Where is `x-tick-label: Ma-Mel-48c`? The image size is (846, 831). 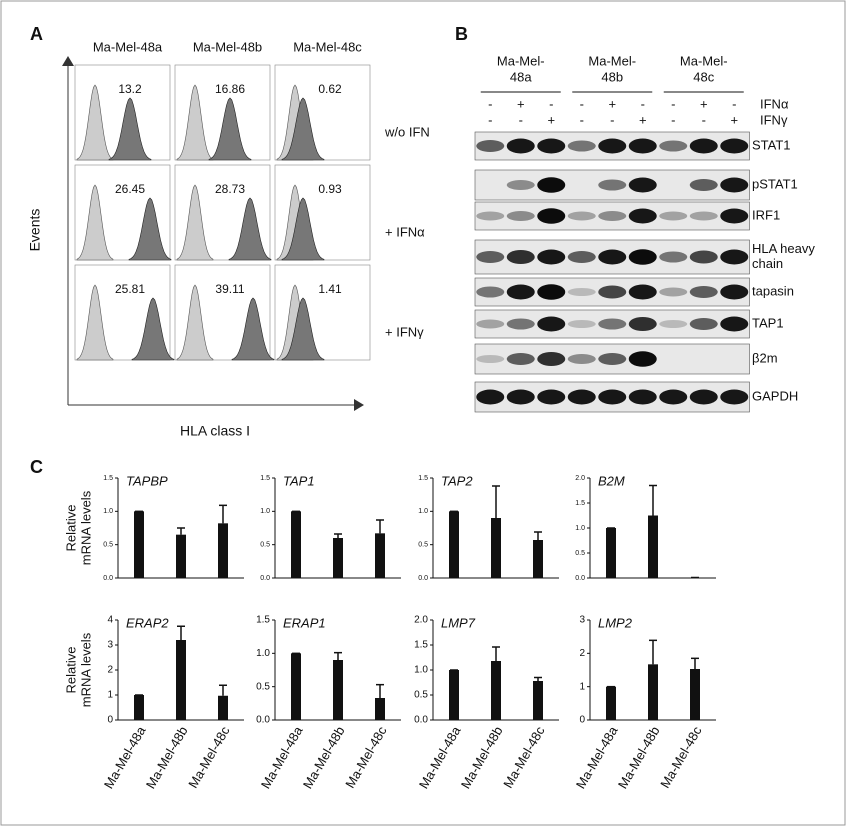
x-tick-label: Ma-Mel-48c is located at coordinates (209, 756).